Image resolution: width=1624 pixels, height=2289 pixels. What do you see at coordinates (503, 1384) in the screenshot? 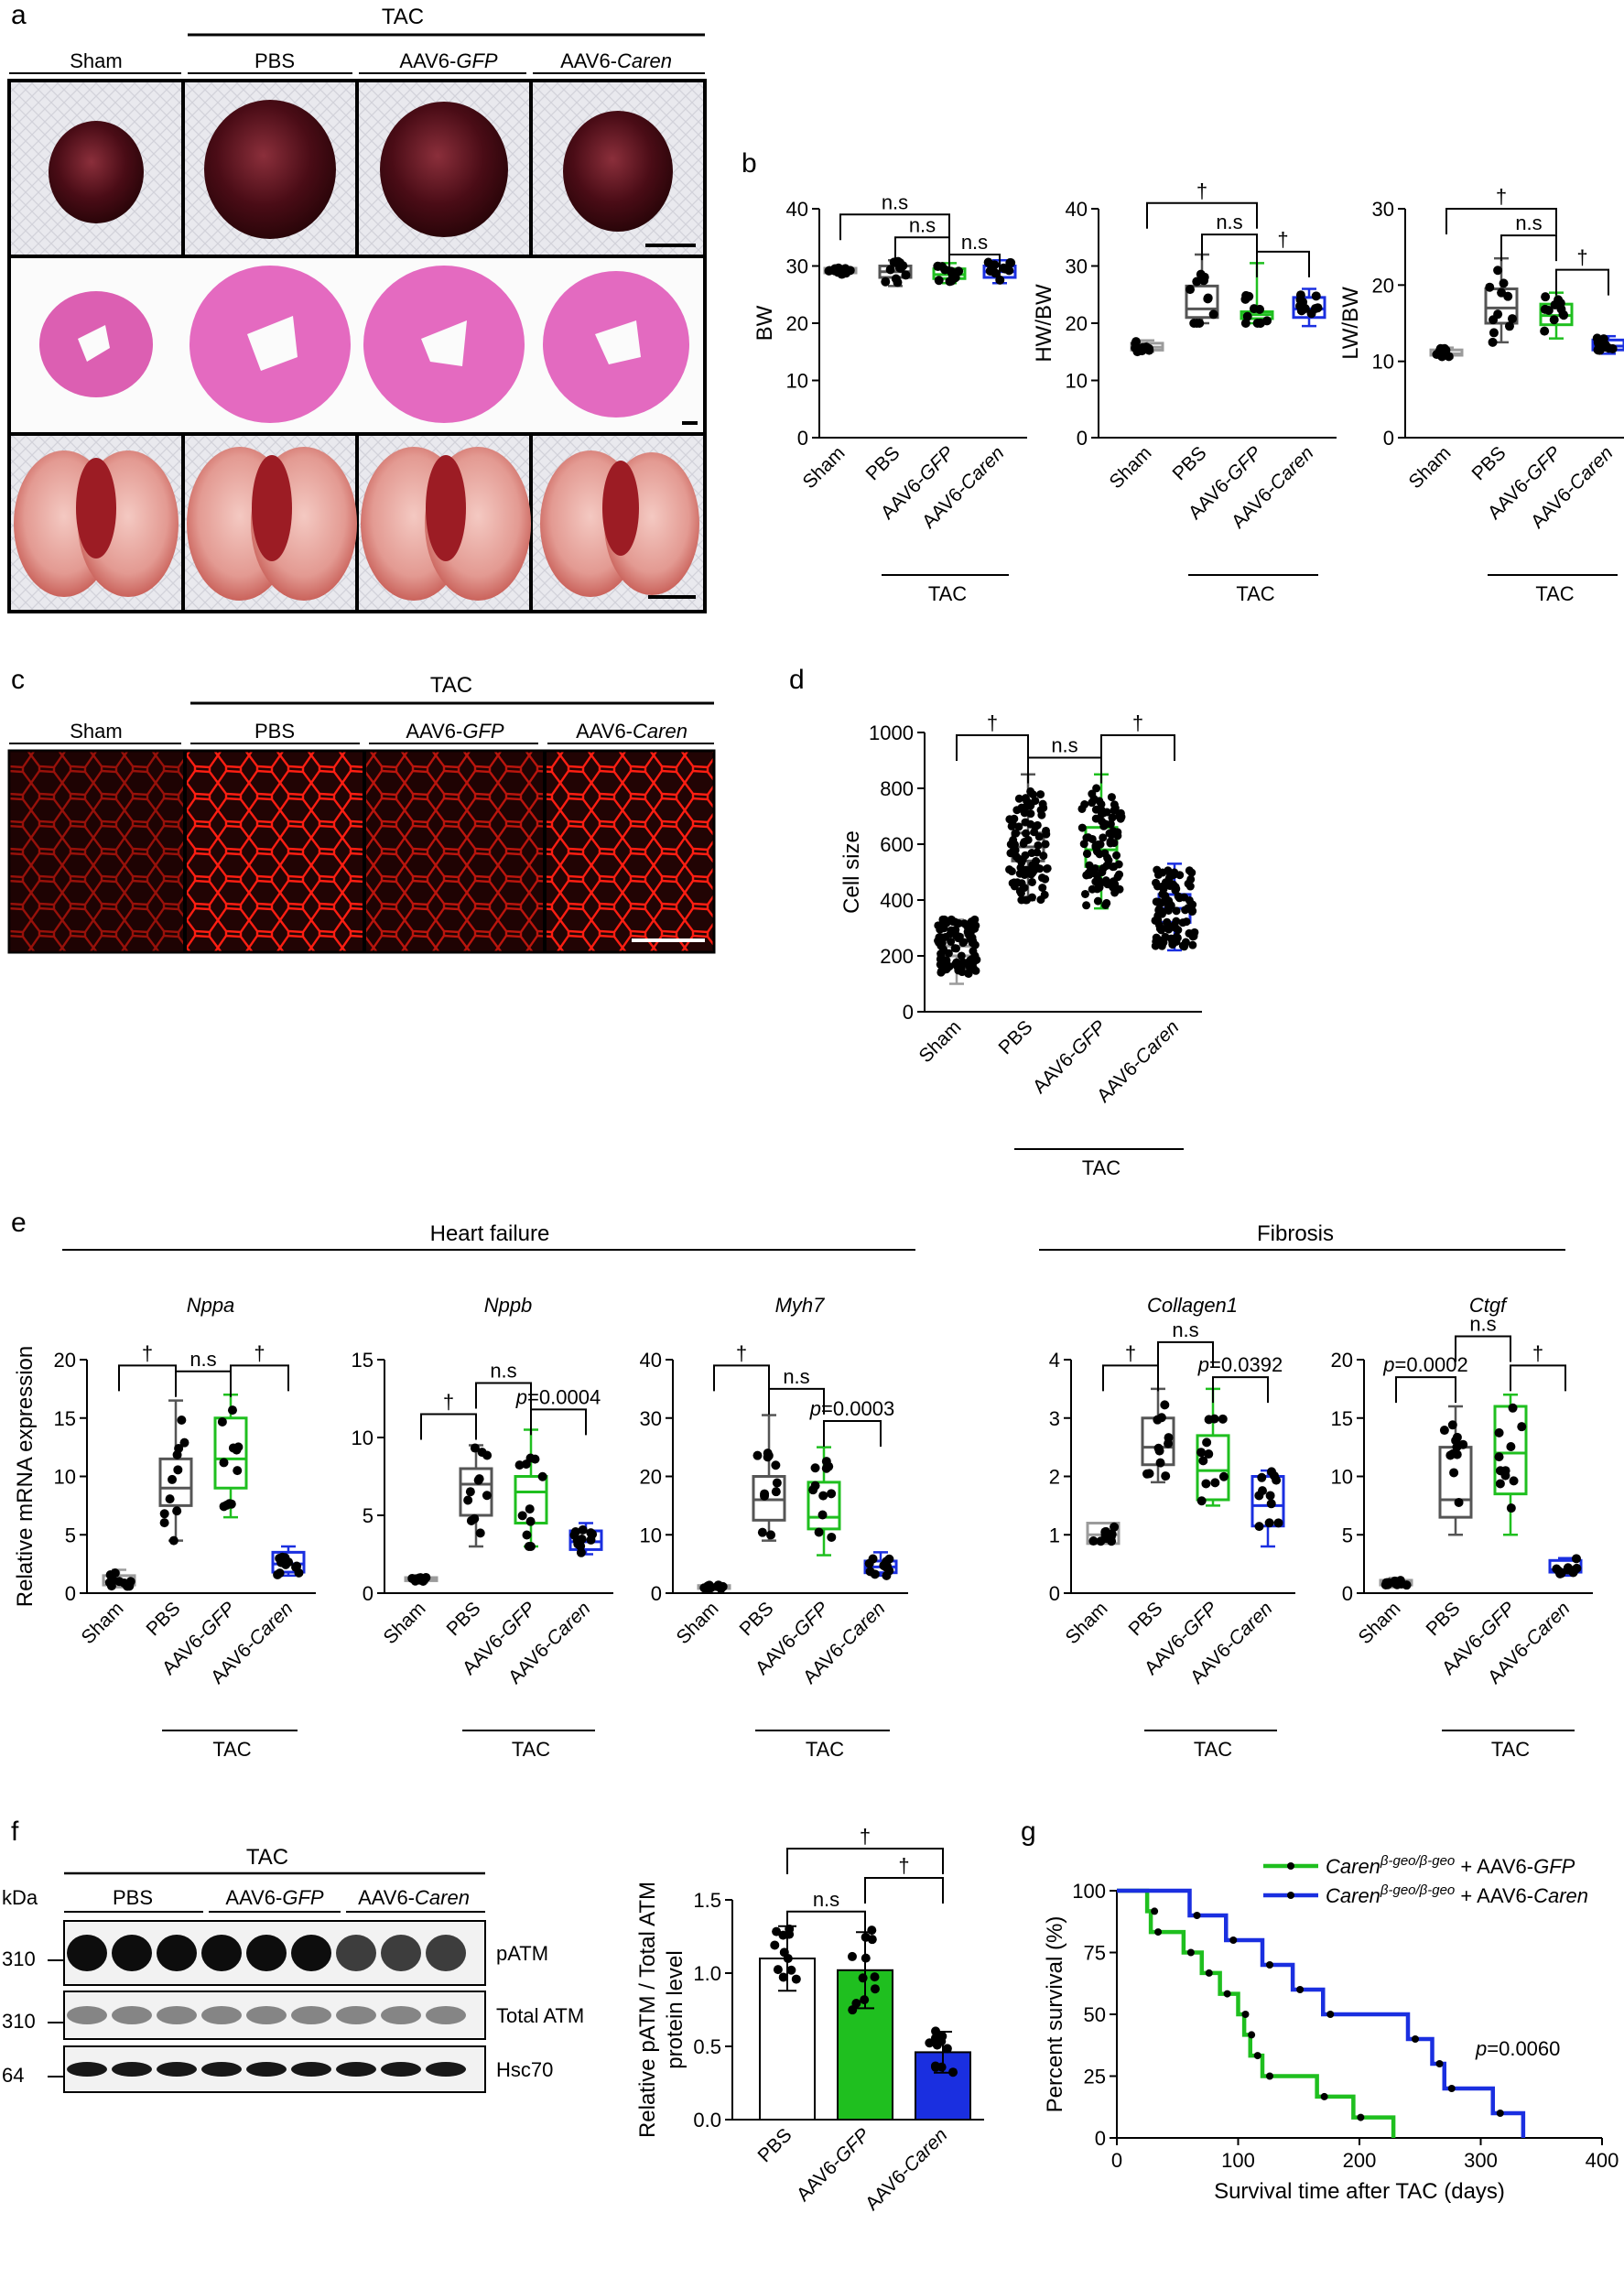
I see `e_nppb-annotation-1: n.s` at bounding box center [503, 1384].